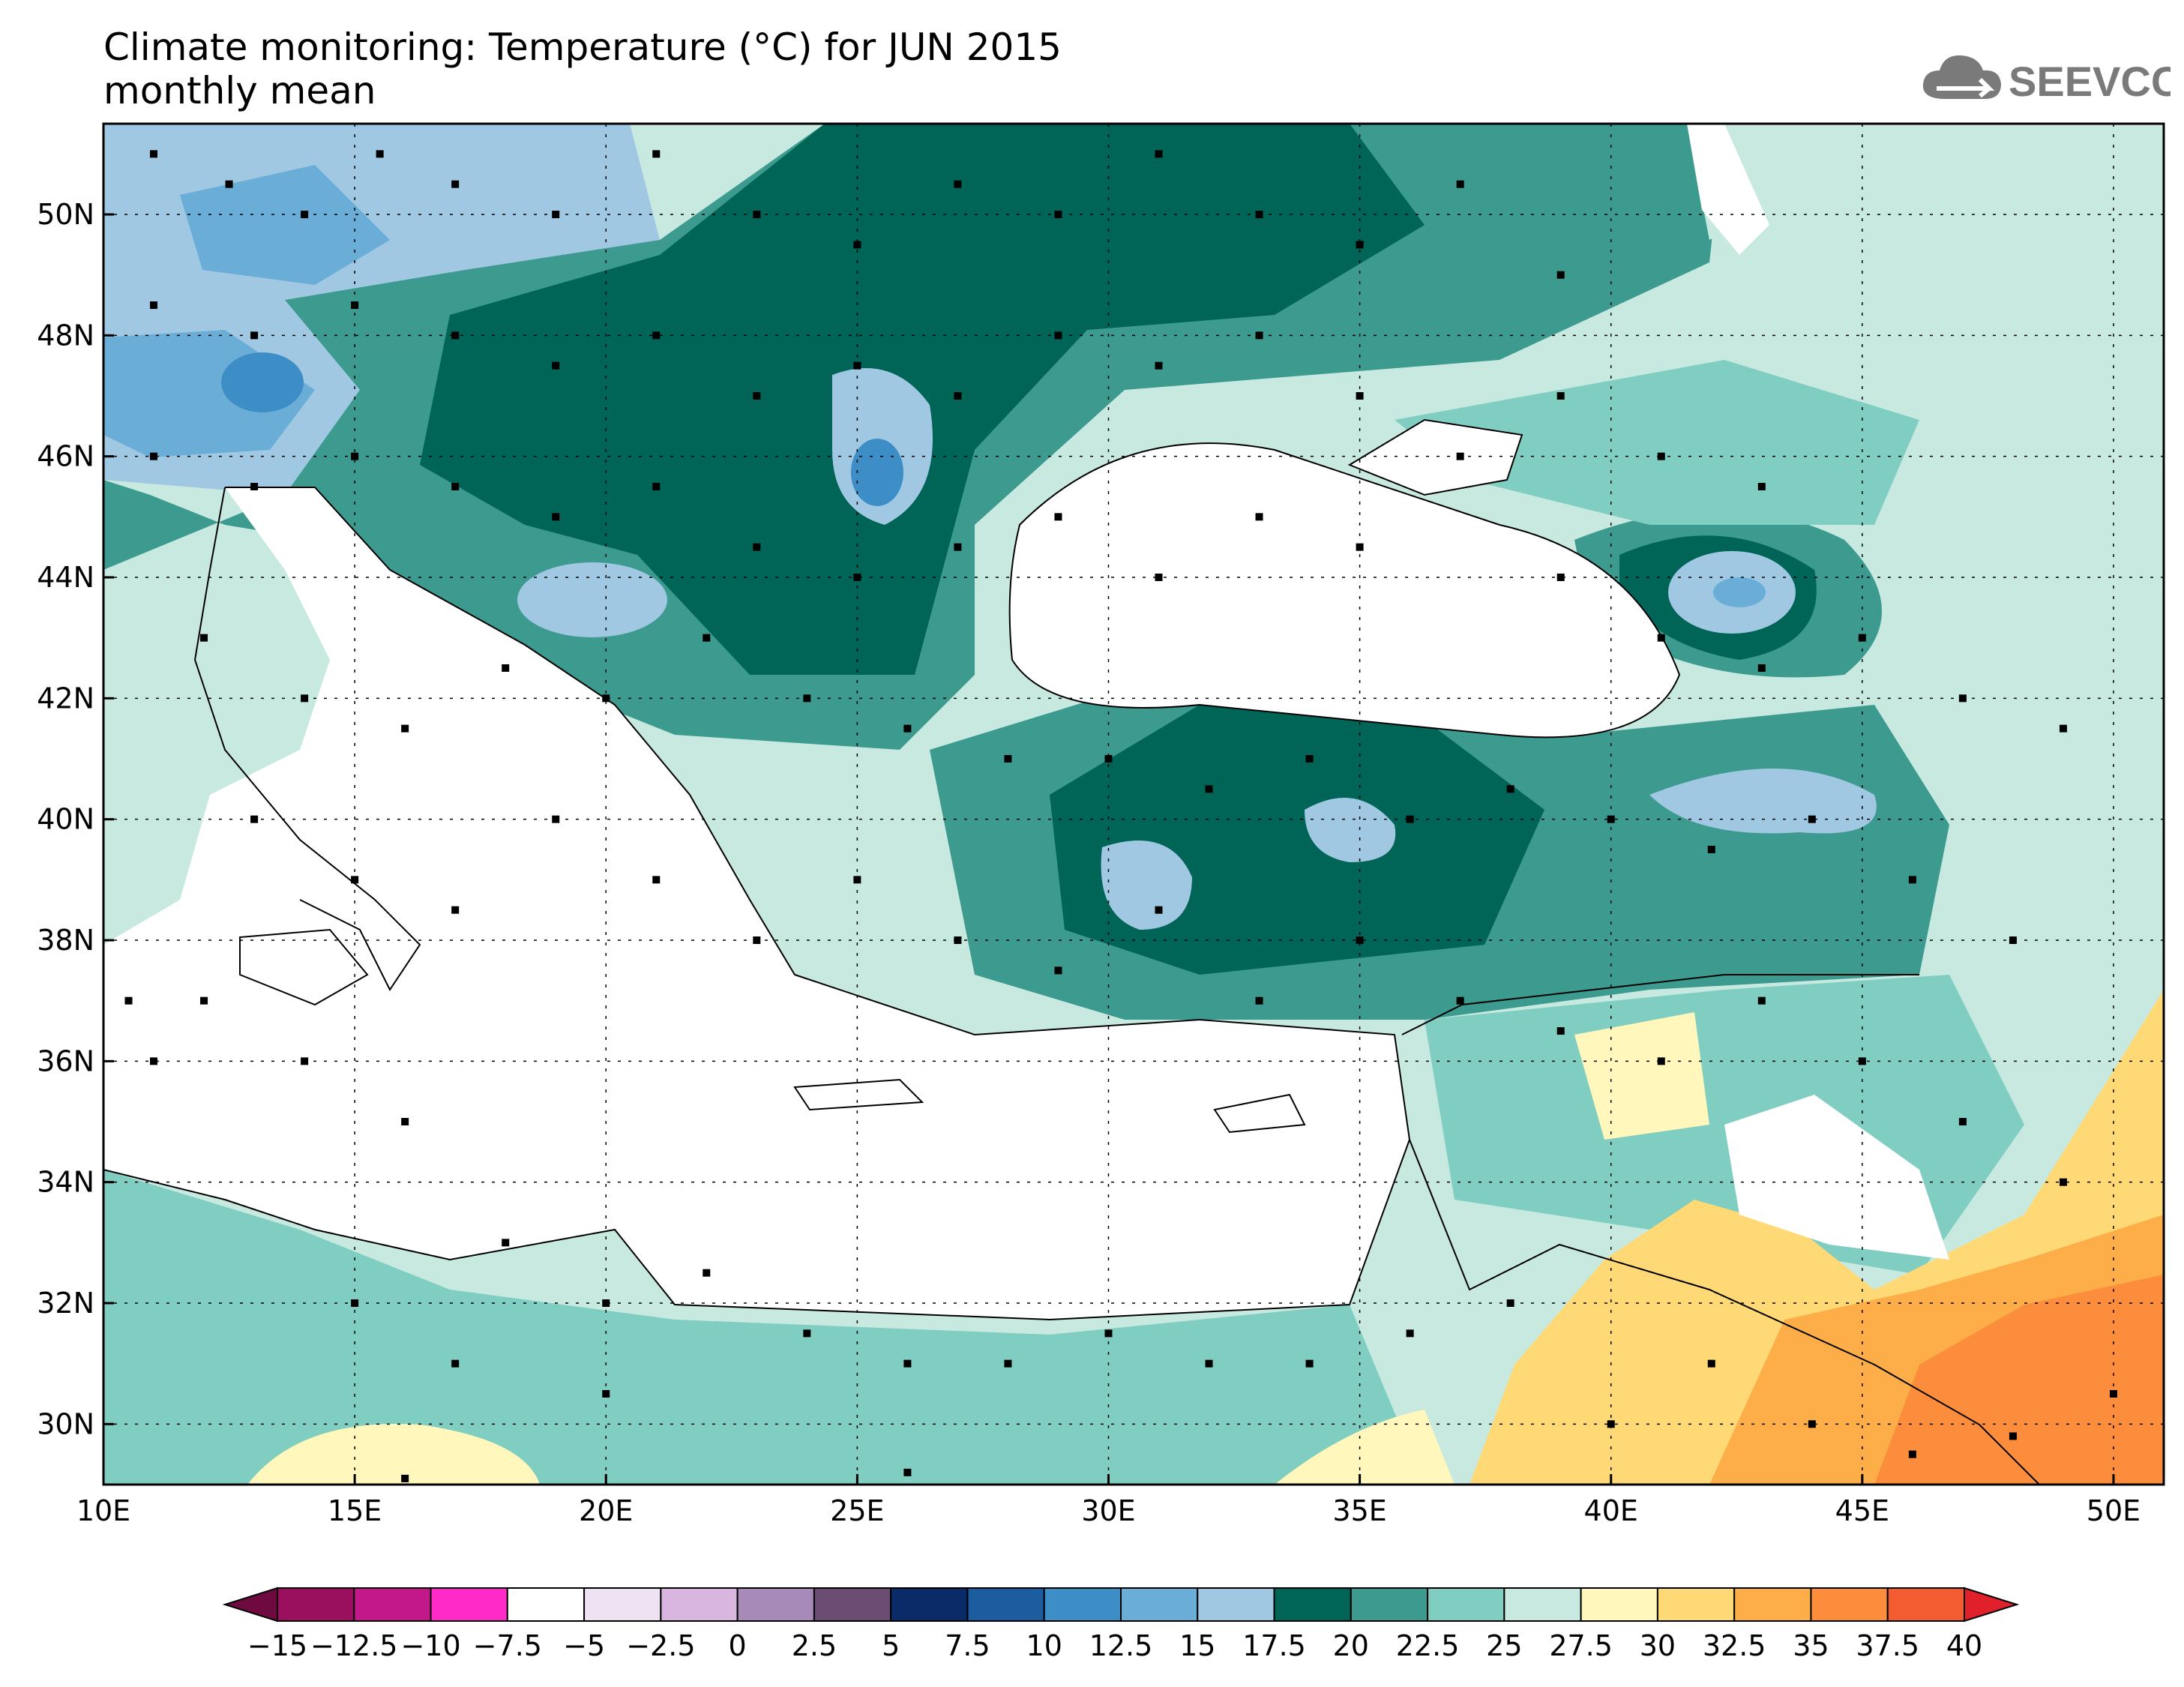  Describe the element at coordinates (1197, 1645) in the screenshot. I see `colorbar-label: 15` at that location.